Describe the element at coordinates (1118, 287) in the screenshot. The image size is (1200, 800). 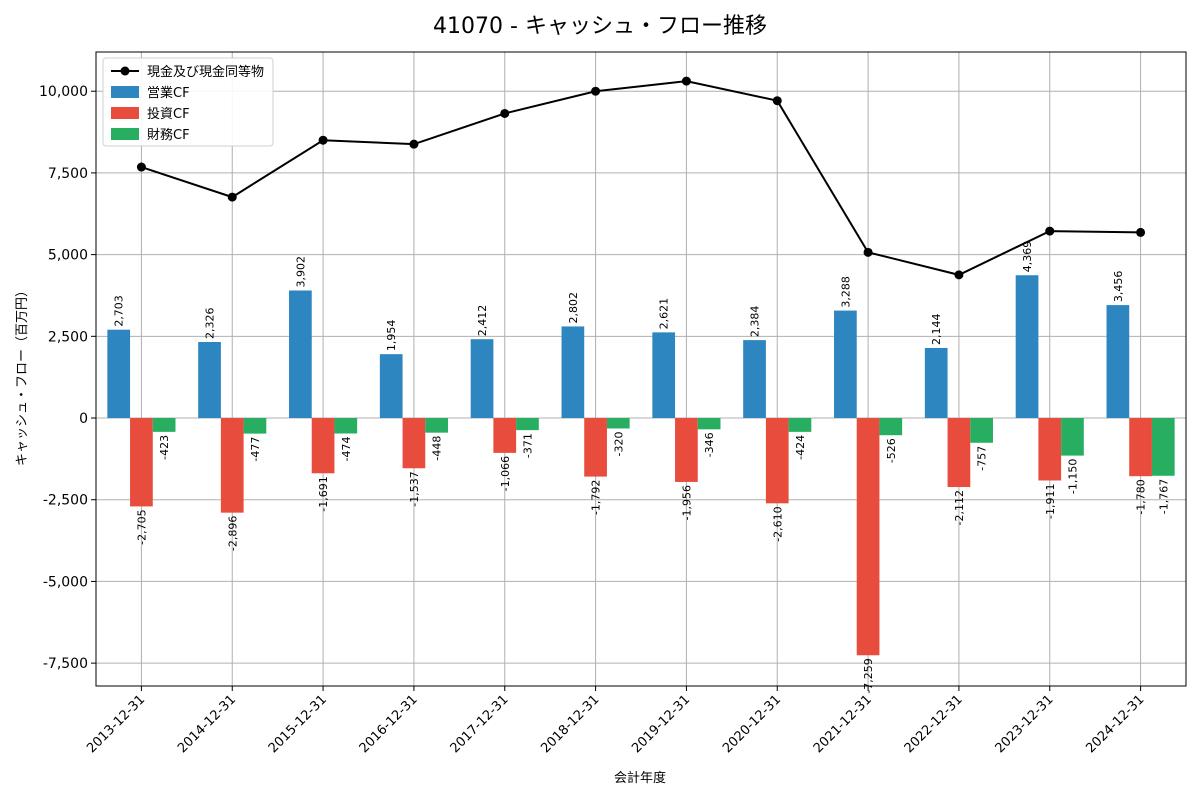
I see `data-label-operating-cf: 3,456` at that location.